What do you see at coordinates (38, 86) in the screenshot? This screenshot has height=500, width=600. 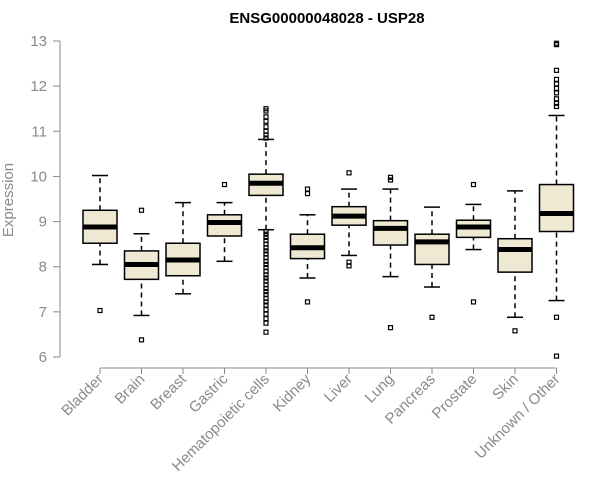 I see `y-tick-label: 12` at bounding box center [38, 86].